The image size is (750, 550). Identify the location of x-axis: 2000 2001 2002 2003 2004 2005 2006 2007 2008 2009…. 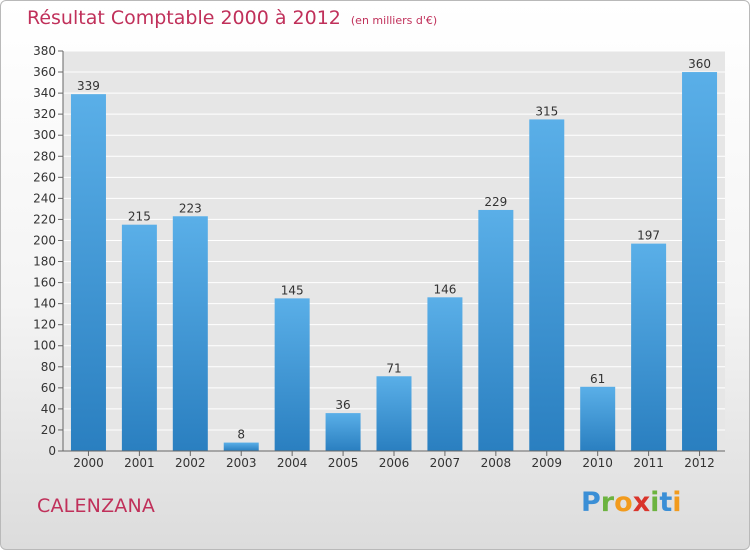
(394, 460).